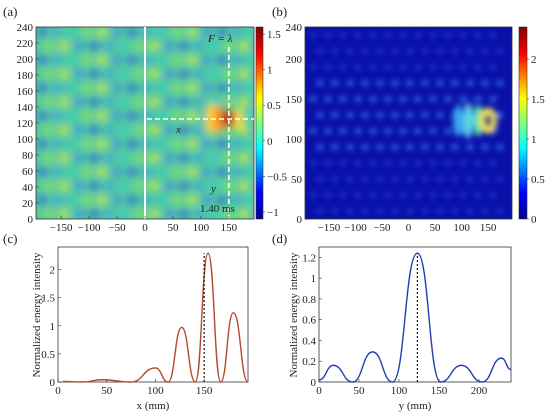  I want to click on y-tick-label: 220, so click(25, 44).